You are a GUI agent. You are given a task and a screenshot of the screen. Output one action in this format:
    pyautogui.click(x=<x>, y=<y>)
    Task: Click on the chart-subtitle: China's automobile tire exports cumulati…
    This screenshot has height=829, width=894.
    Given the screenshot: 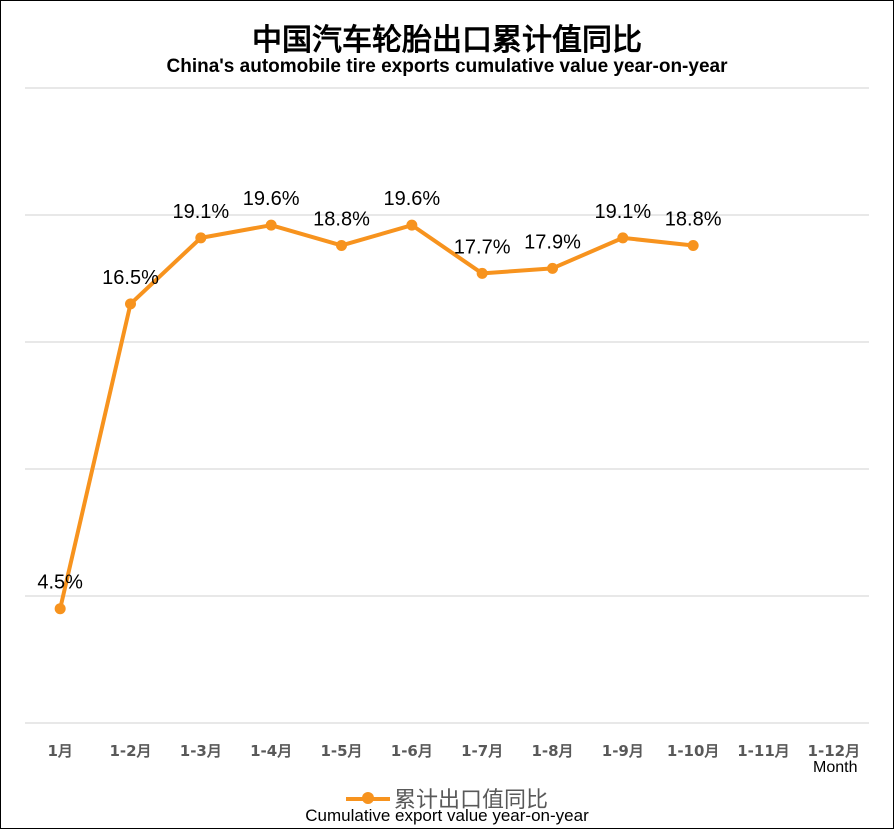 What is the action you would take?
    pyautogui.click(x=447, y=66)
    